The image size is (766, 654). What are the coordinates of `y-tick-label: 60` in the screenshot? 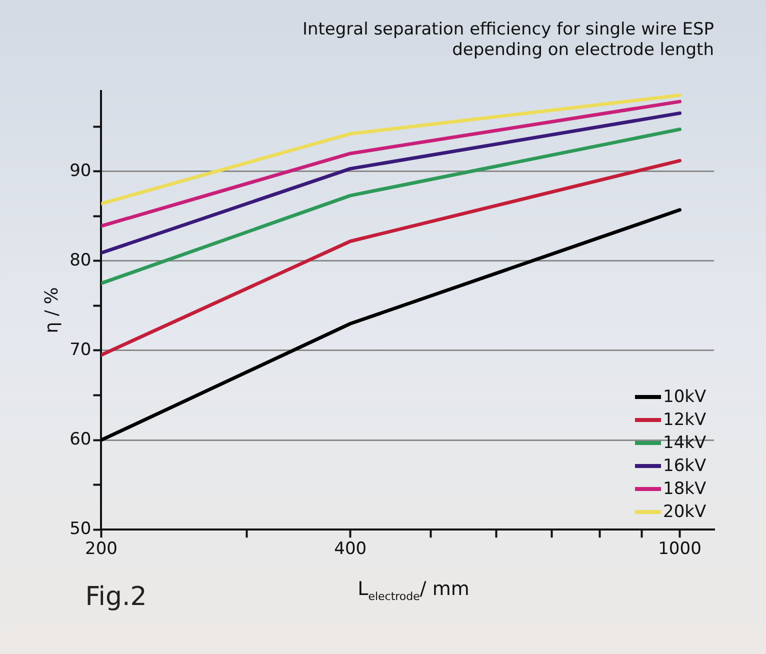 It's located at (81, 439).